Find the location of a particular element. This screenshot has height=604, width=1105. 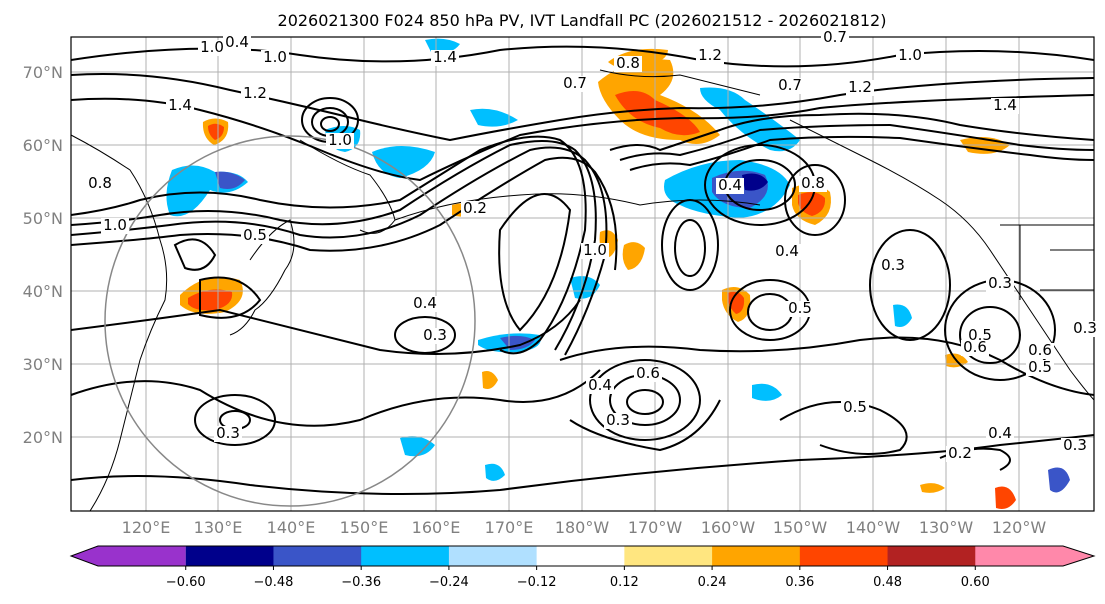

latitude-label: 60°N is located at coordinates (43, 145).